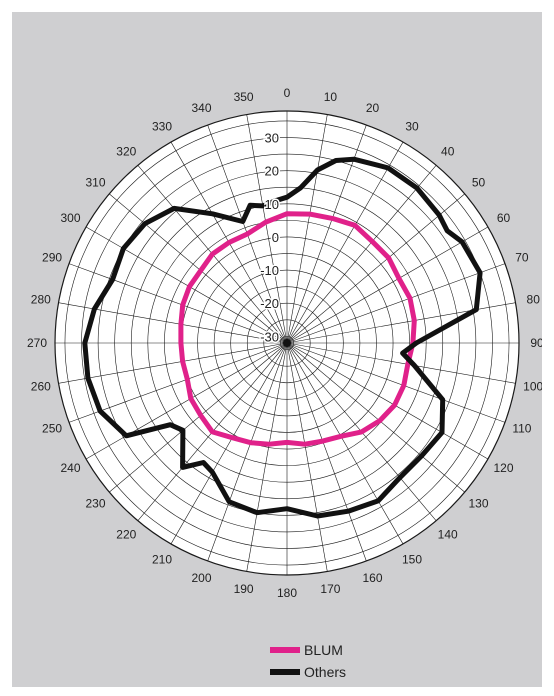 The image size is (554, 696). Describe the element at coordinates (522, 257) in the screenshot. I see `angle-tick-label: 70` at that location.